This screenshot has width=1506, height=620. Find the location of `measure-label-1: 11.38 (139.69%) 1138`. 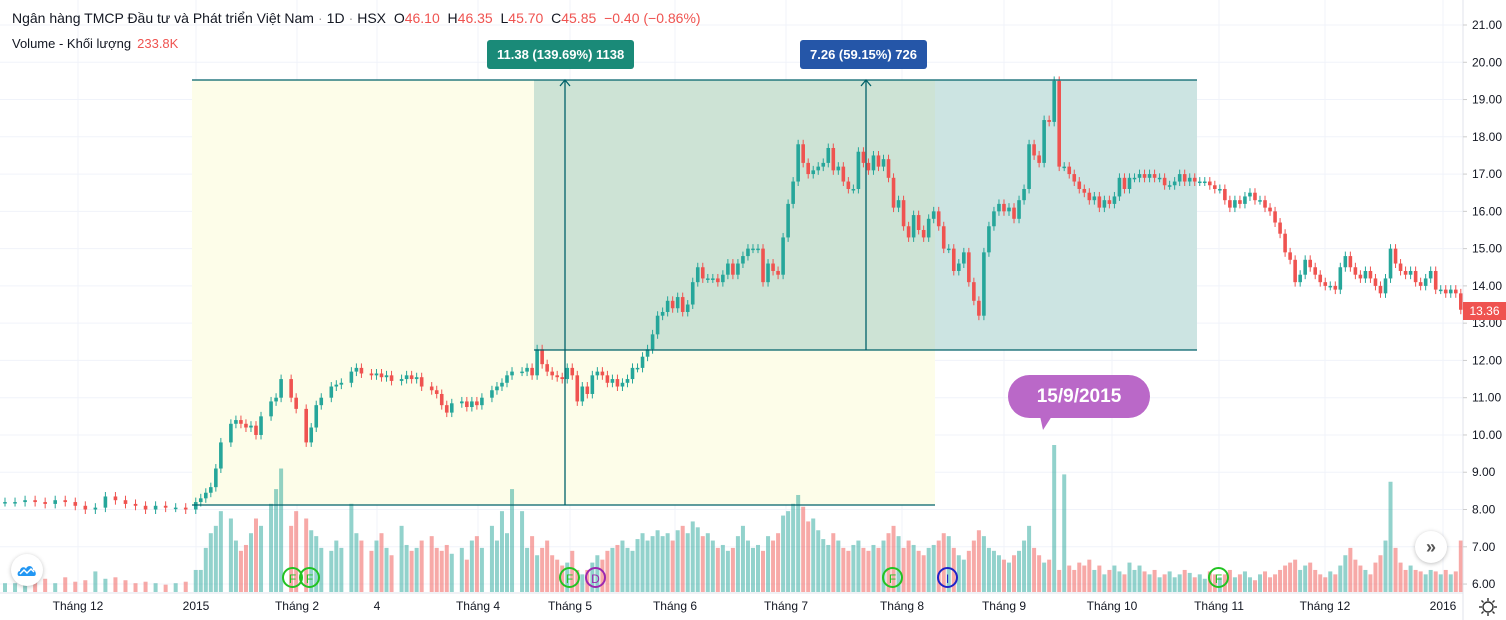

measure-label-1: 11.38 (139.69%) 1138 is located at coordinates (561, 54).